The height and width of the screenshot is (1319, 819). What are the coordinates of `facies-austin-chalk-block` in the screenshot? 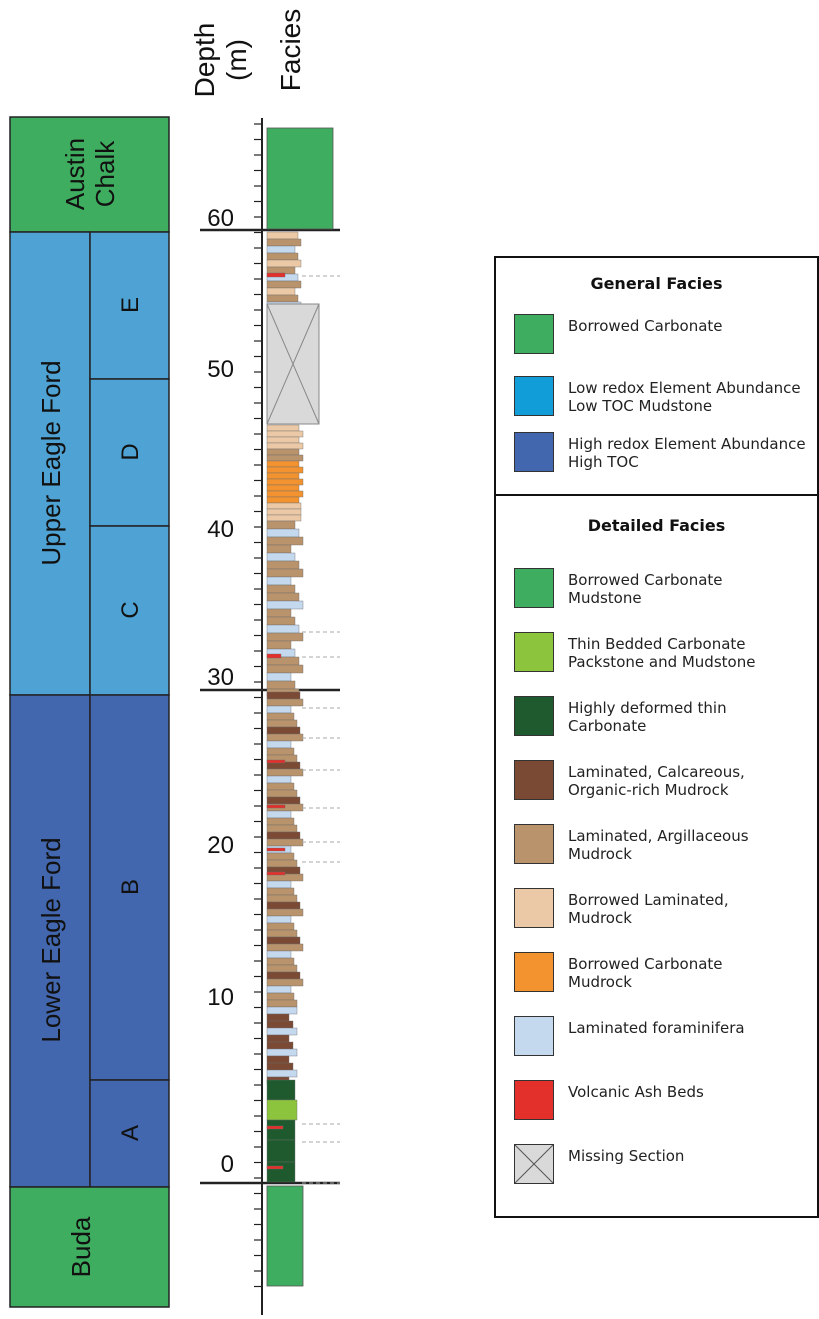 It's located at (300, 178).